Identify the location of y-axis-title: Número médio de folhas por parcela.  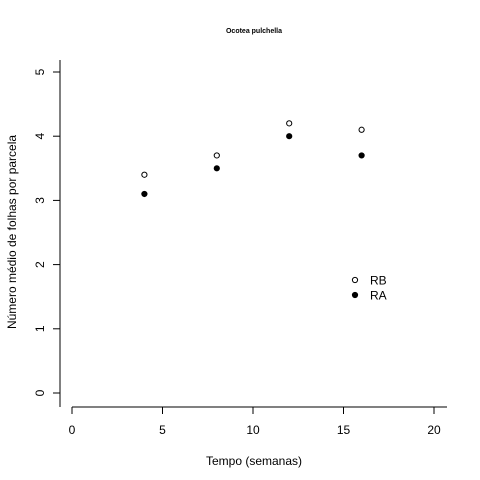
(12, 232).